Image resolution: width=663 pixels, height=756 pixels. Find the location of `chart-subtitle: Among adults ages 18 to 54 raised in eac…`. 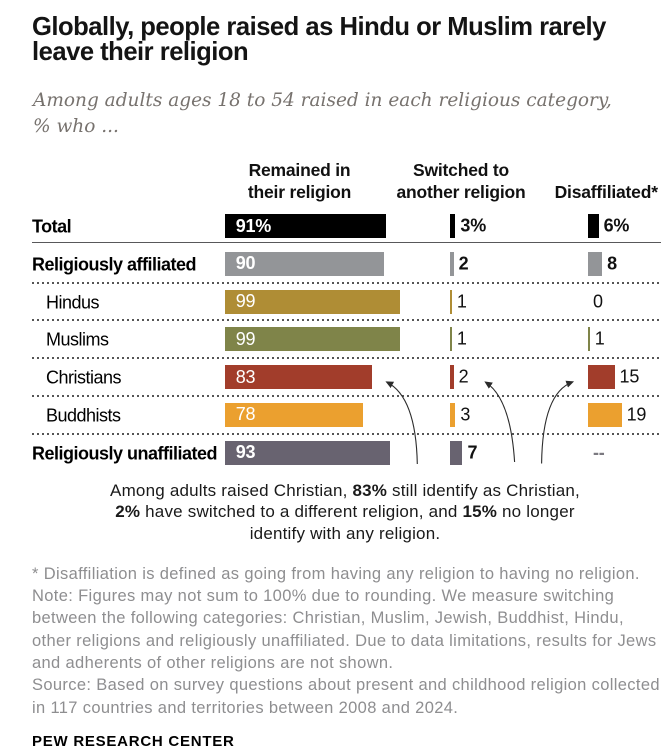

chart-subtitle: Among adults ages 18 to 54 raised in eac… is located at coordinates (322, 113).